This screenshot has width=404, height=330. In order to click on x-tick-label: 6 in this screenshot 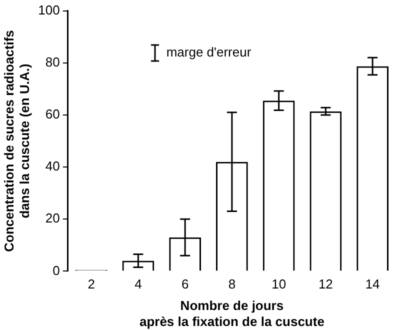, I will do `click(185, 284)`.